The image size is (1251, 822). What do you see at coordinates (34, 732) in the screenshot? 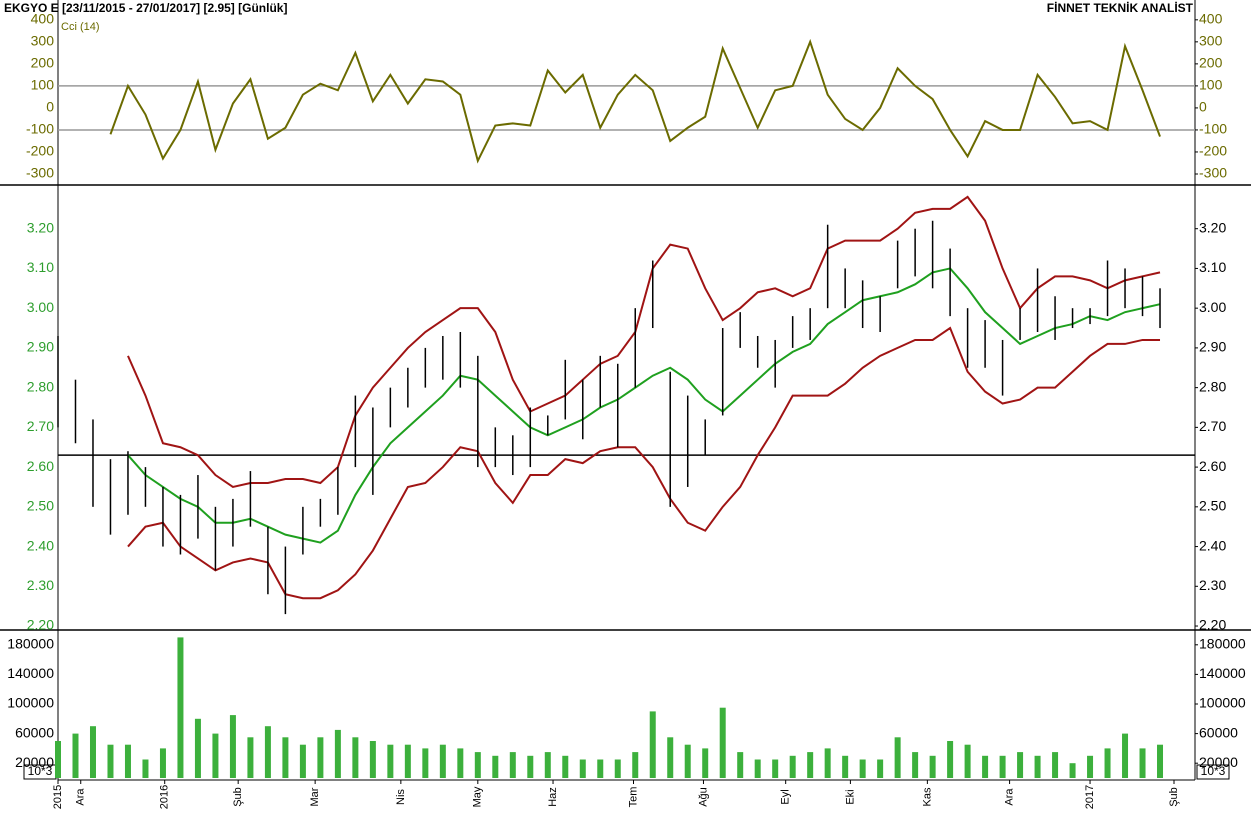
I see `y-tick-label: 60000` at bounding box center [34, 732].